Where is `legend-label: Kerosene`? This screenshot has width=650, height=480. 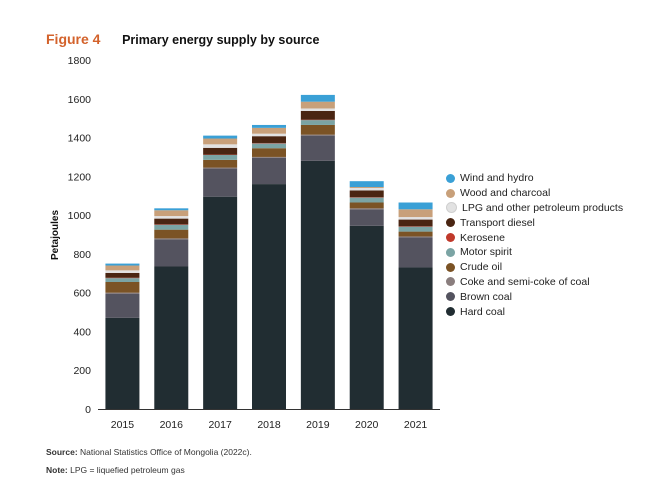
legend-label: Kerosene is located at coordinates (482, 237).